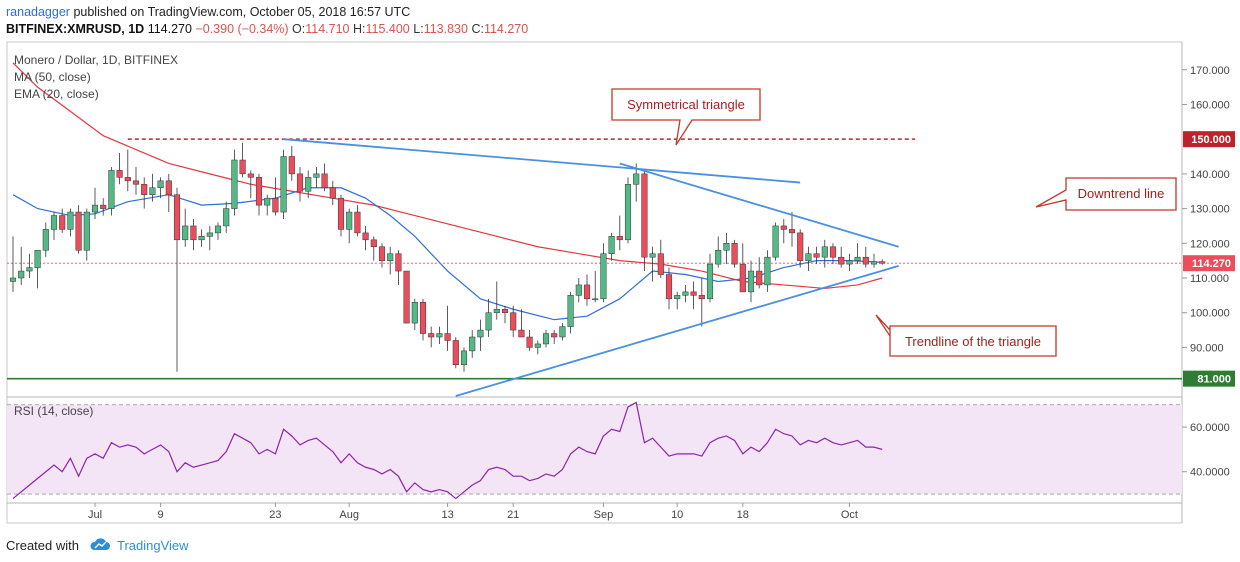  What do you see at coordinates (169, 29) in the screenshot?
I see `last-price: 114.270` at bounding box center [169, 29].